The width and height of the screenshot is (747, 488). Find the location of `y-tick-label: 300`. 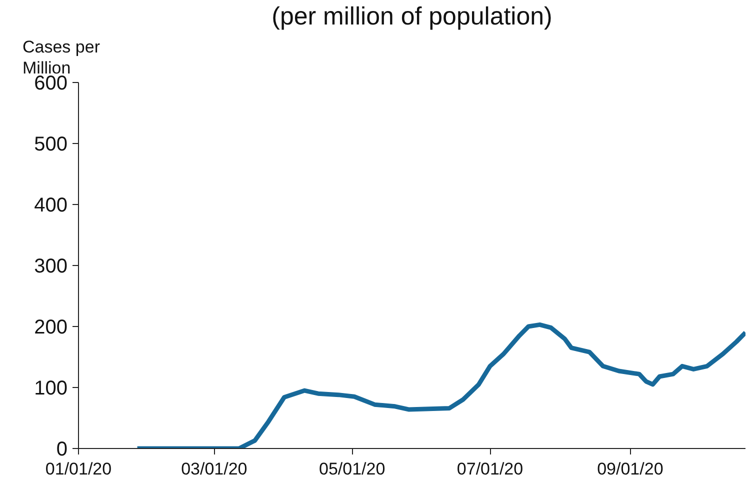

y-tick-label: 300 is located at coordinates (51, 267).